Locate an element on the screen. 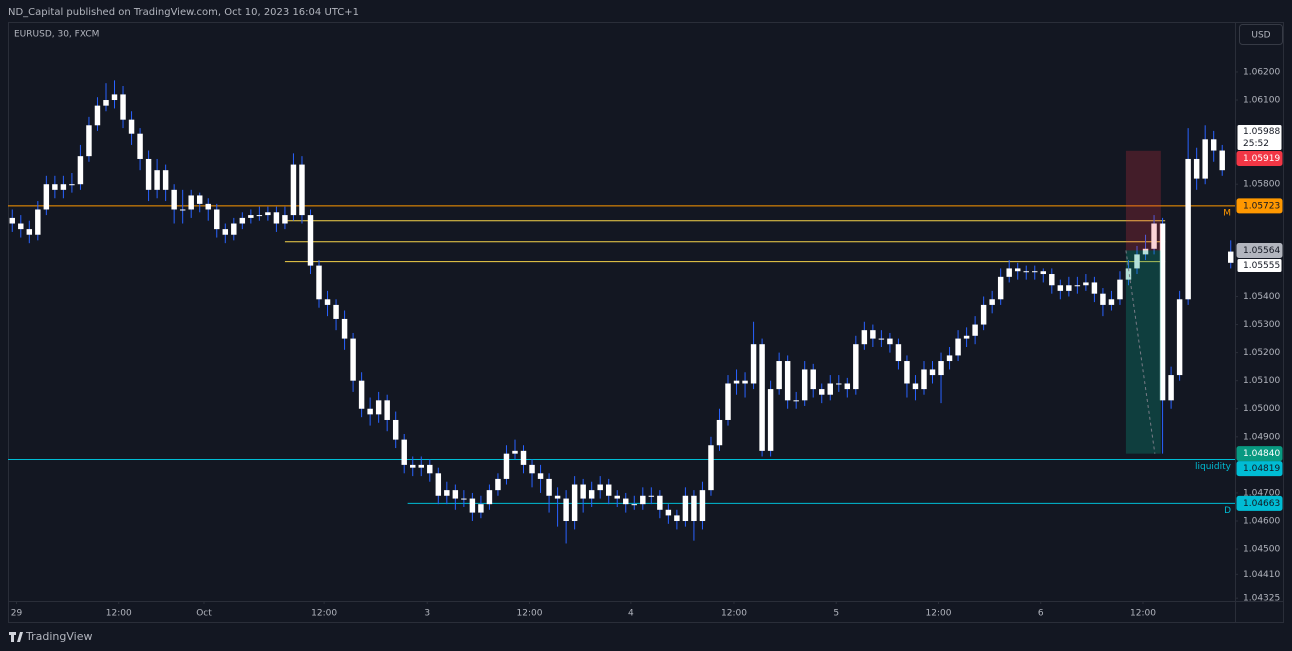  price-label: 1.05723 is located at coordinates (1261, 206).